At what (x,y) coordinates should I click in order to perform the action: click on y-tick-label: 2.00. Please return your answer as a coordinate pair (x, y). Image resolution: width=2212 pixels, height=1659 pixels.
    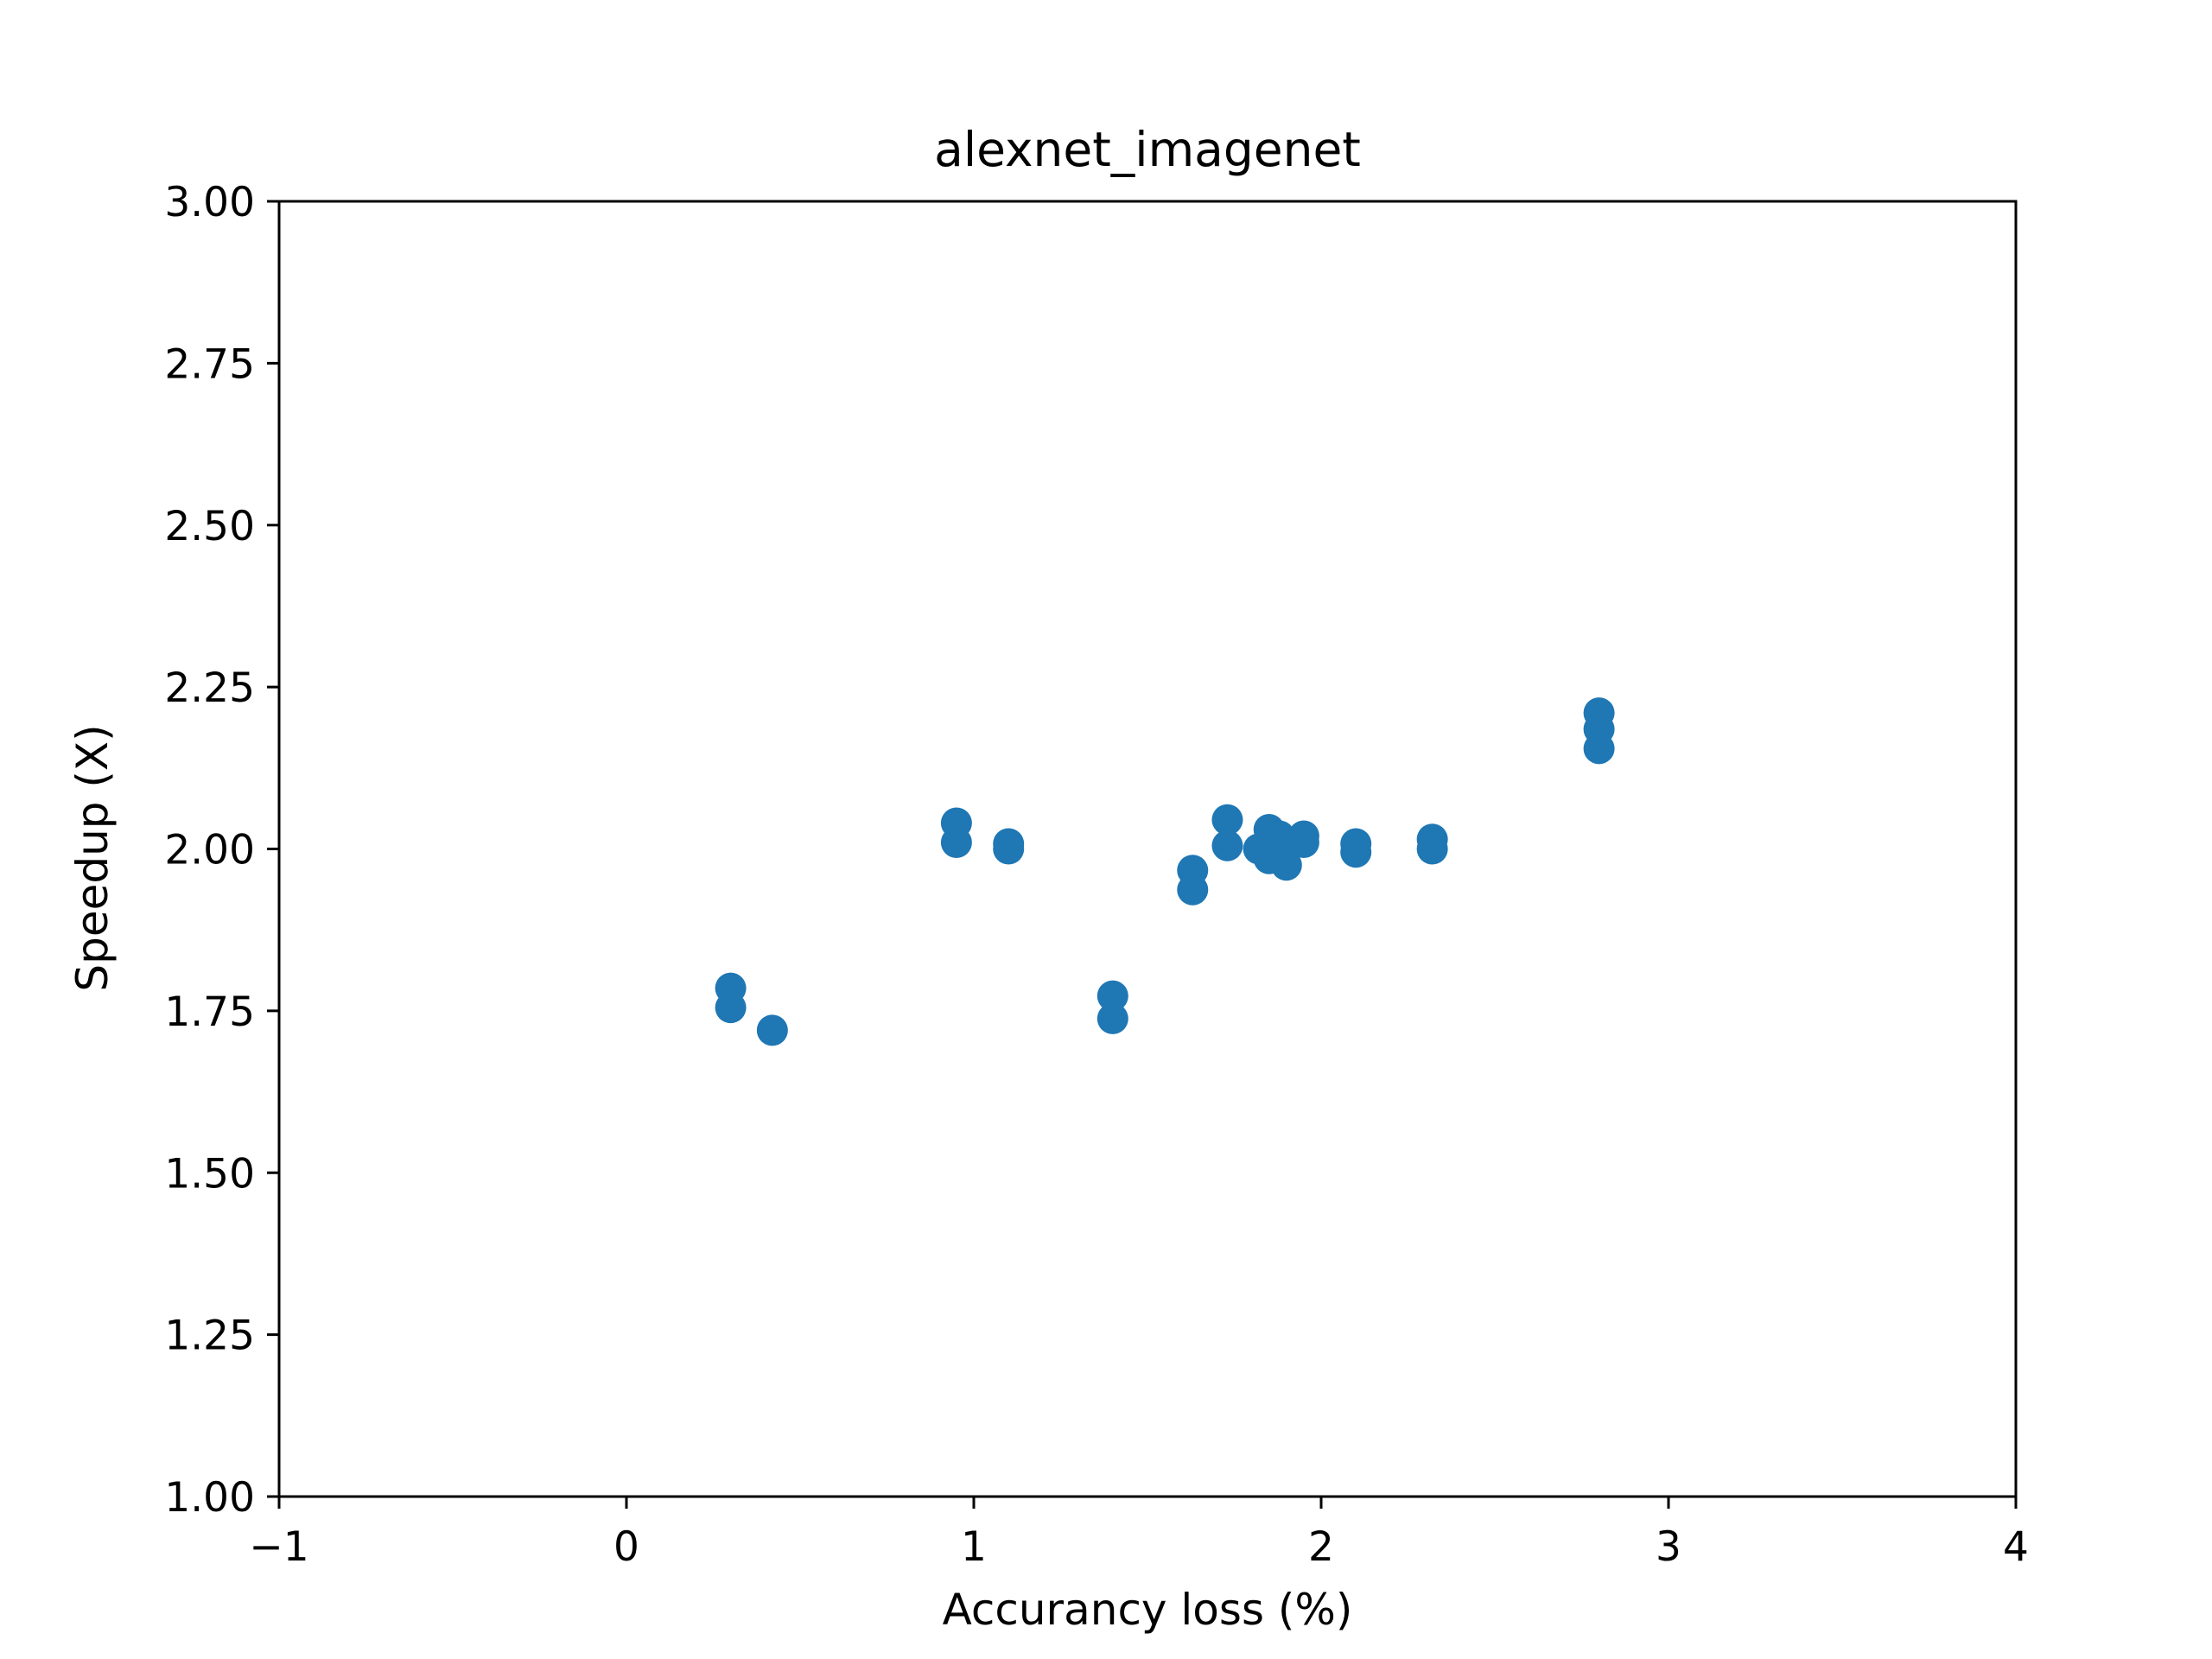
    Looking at the image, I should click on (209, 850).